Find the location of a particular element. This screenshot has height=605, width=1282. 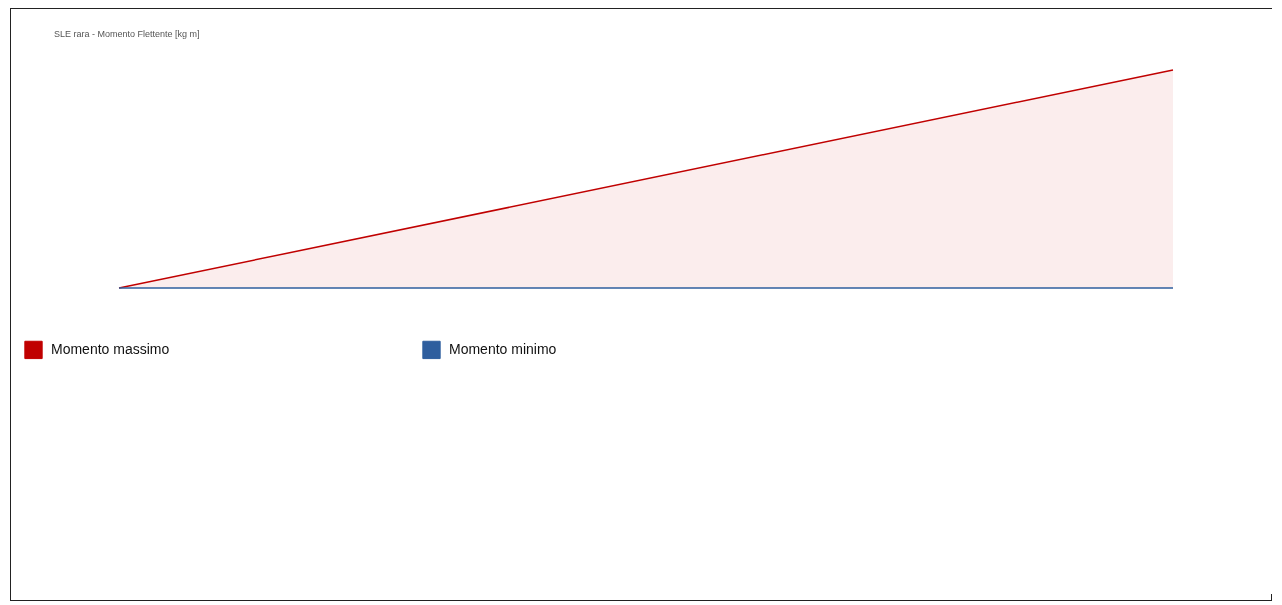

legend-label: Momento massimo is located at coordinates (110, 348).